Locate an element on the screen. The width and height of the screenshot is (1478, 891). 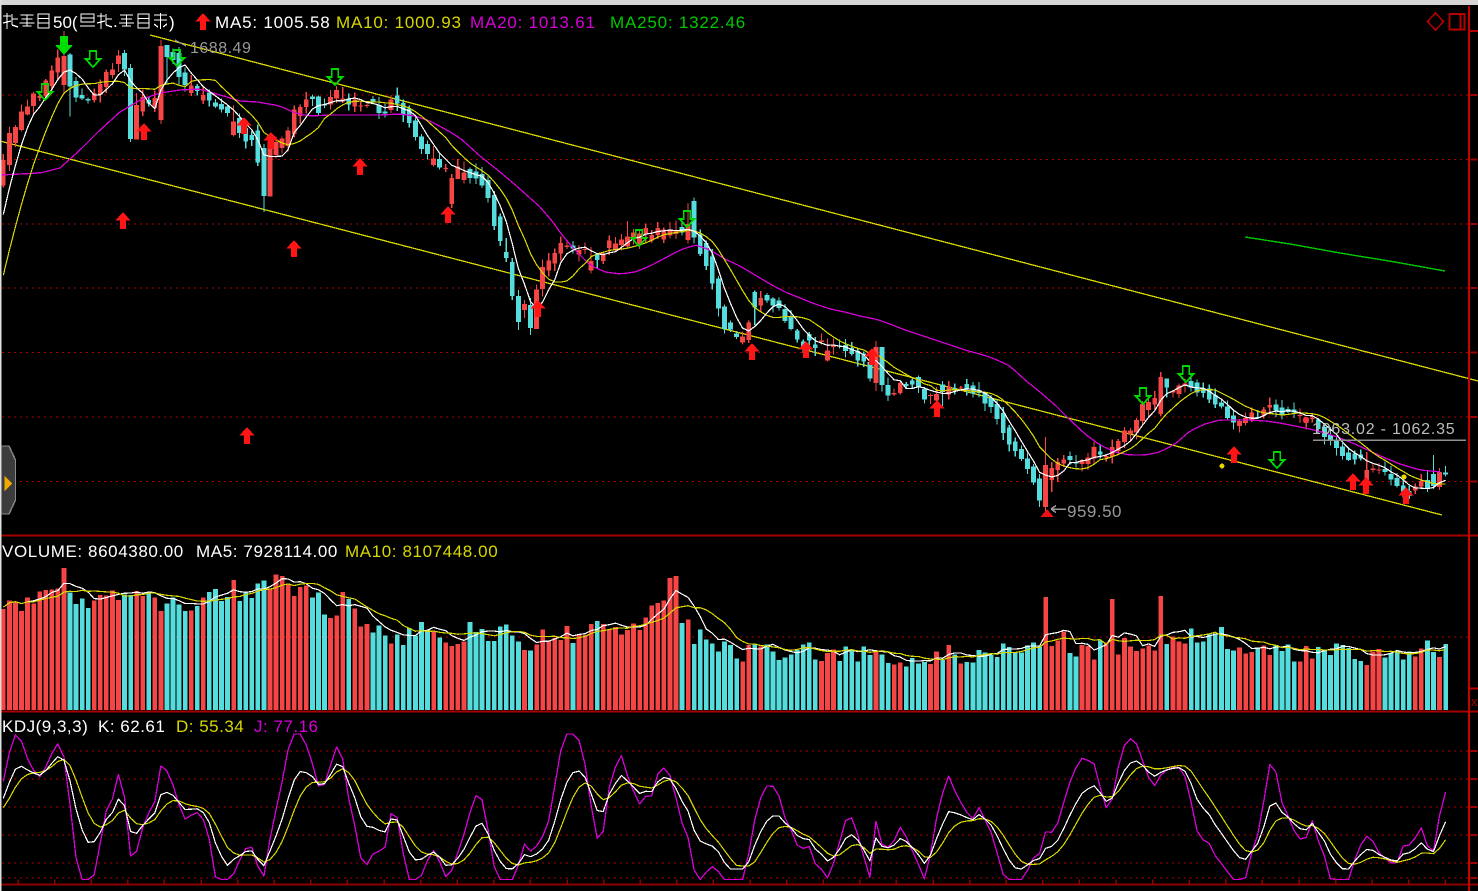
svg-text: MA5: 1005.58 is located at coordinates (272, 22).